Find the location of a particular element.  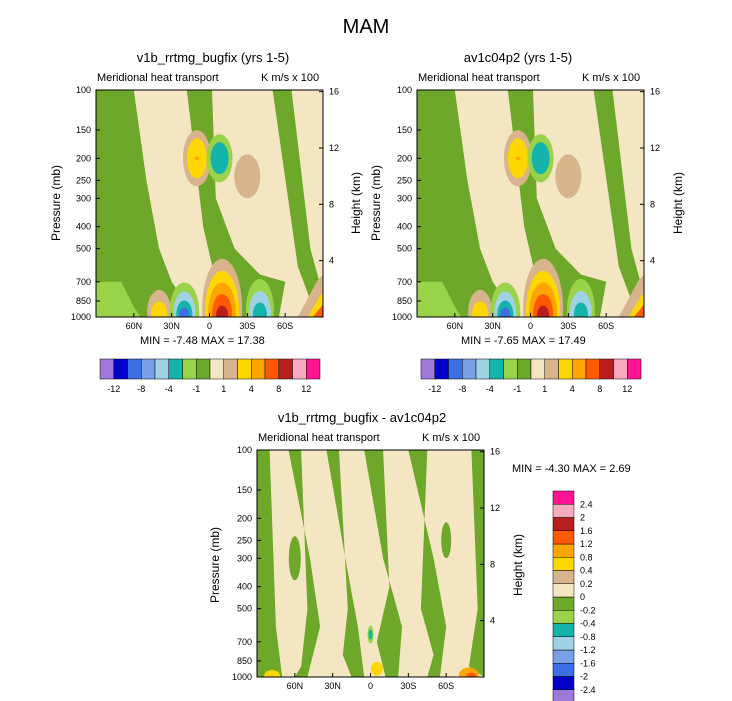

diff-red-south is located at coordinates (471, 674).